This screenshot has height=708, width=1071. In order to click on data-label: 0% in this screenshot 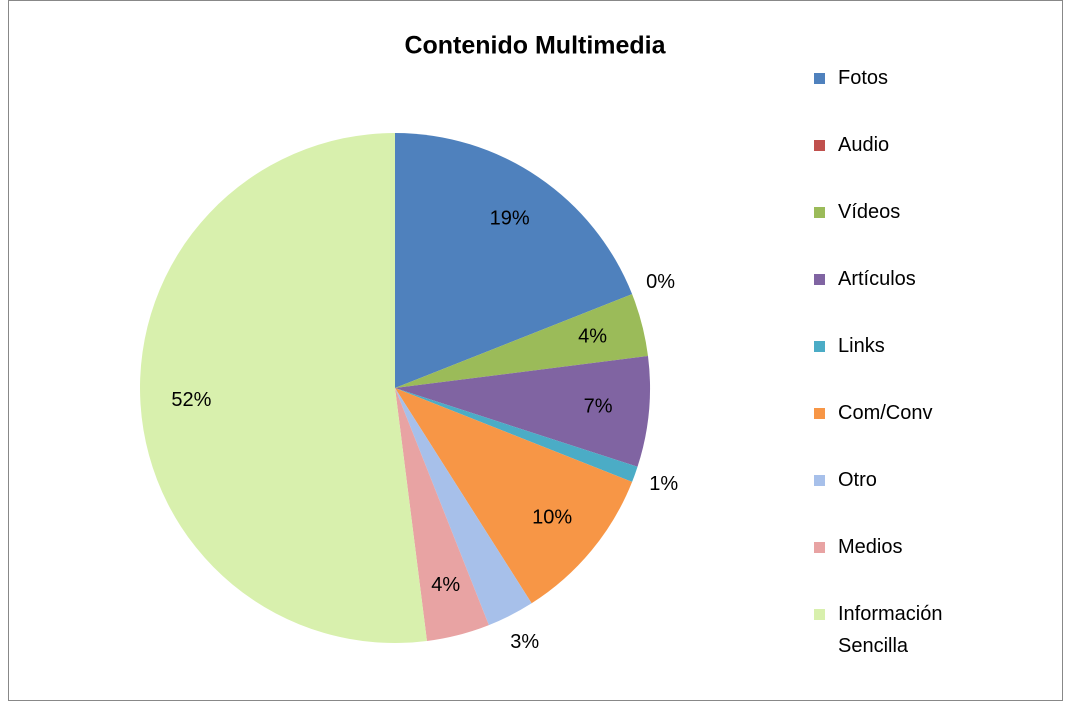, I will do `click(660, 282)`.